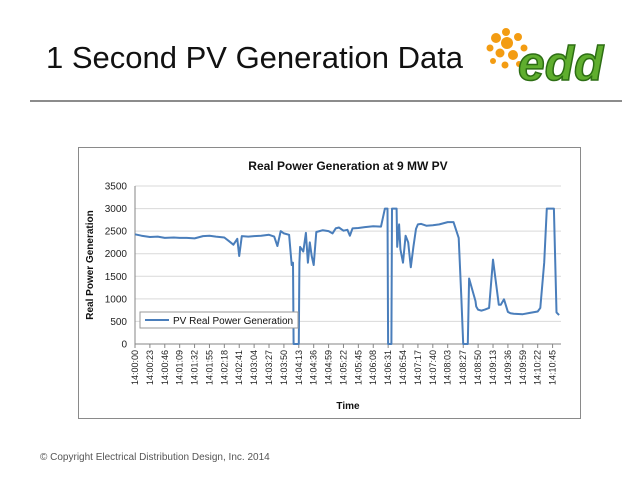 This screenshot has width=638, height=478. I want to click on x-tick-label: 14:09:13, so click(493, 367).